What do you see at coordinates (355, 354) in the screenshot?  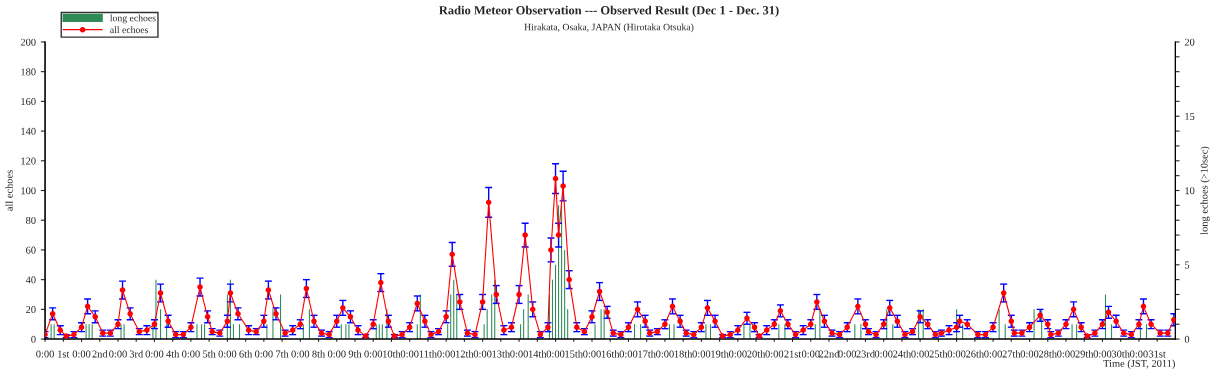 I see `x-tick-label: 9th` at bounding box center [355, 354].